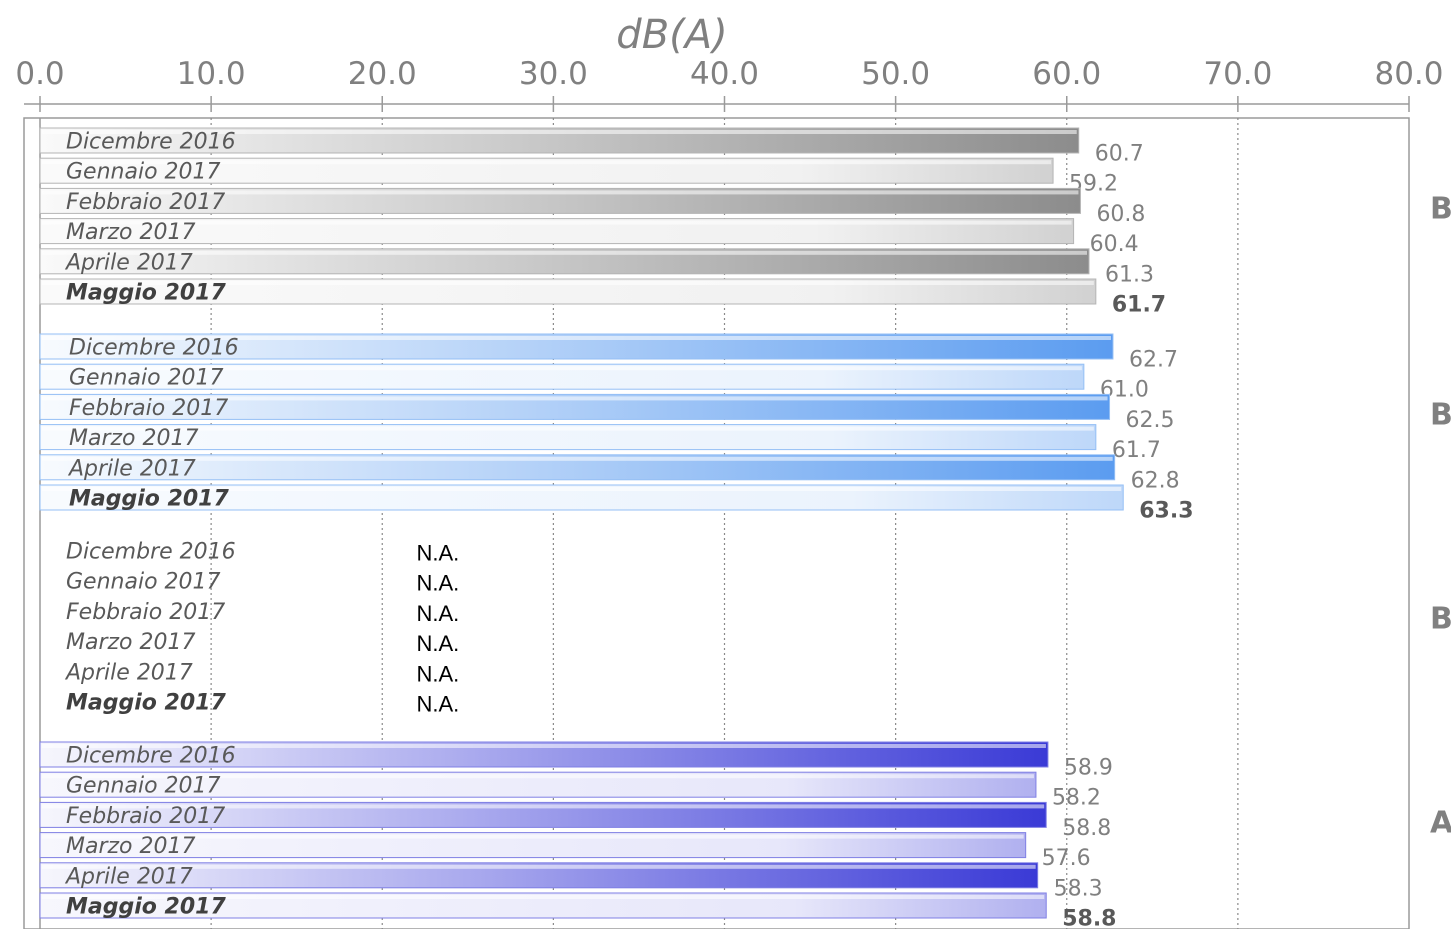 The width and height of the screenshot is (1451, 929). What do you see at coordinates (1119, 154) in the screenshot?
I see `data-label: 60.7` at bounding box center [1119, 154].